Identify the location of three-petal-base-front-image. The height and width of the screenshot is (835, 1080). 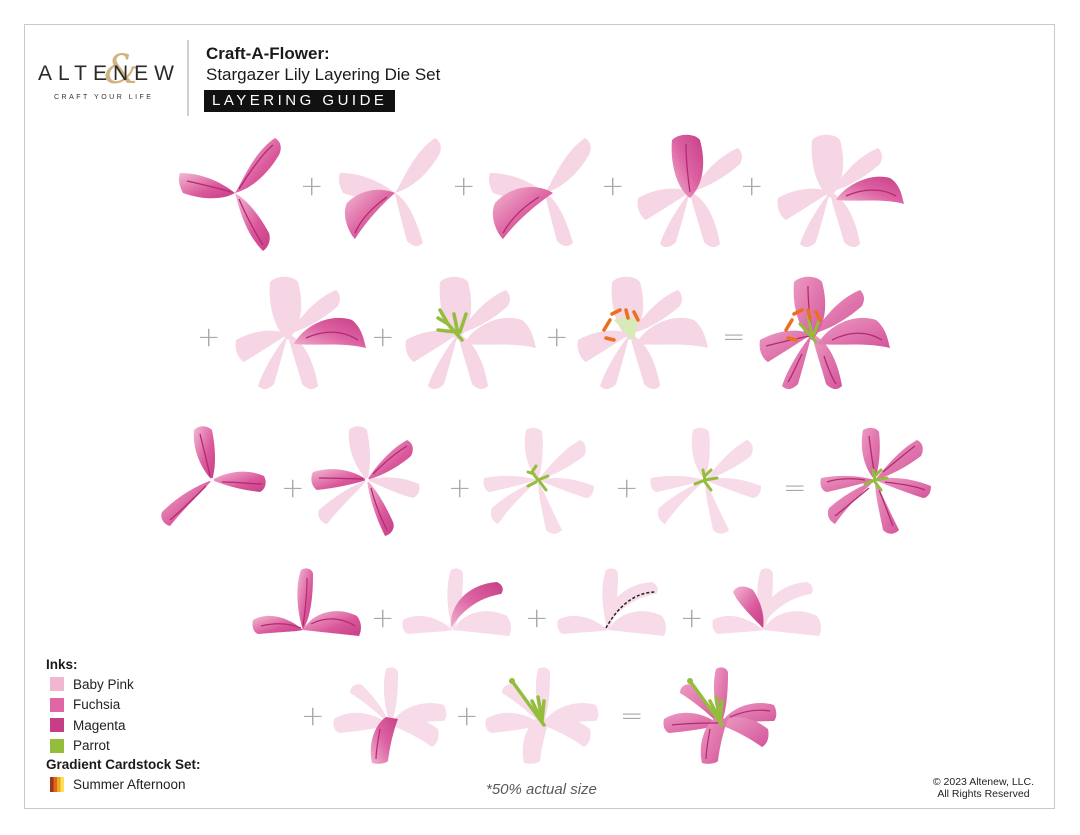
(213, 476).